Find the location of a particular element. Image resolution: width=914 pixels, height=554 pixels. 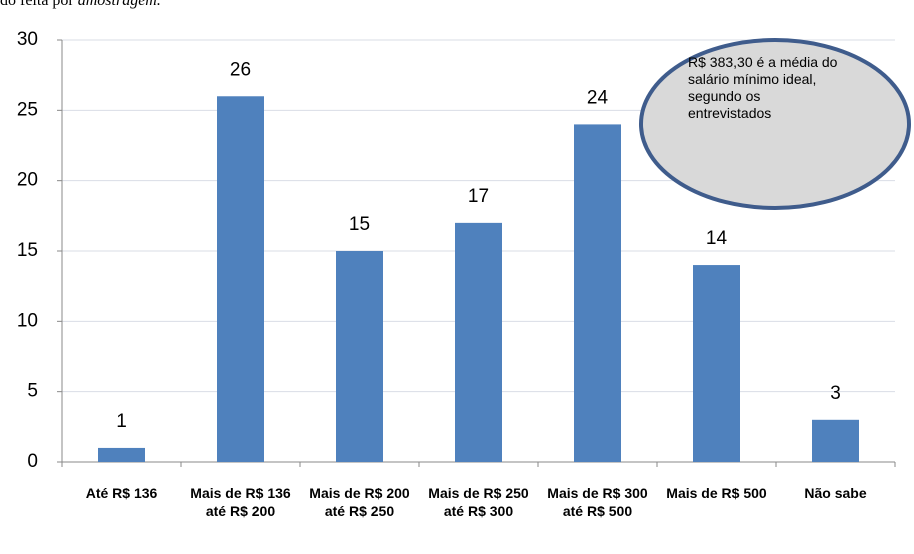

caption: do feita por amostragem. is located at coordinates (80, 5).